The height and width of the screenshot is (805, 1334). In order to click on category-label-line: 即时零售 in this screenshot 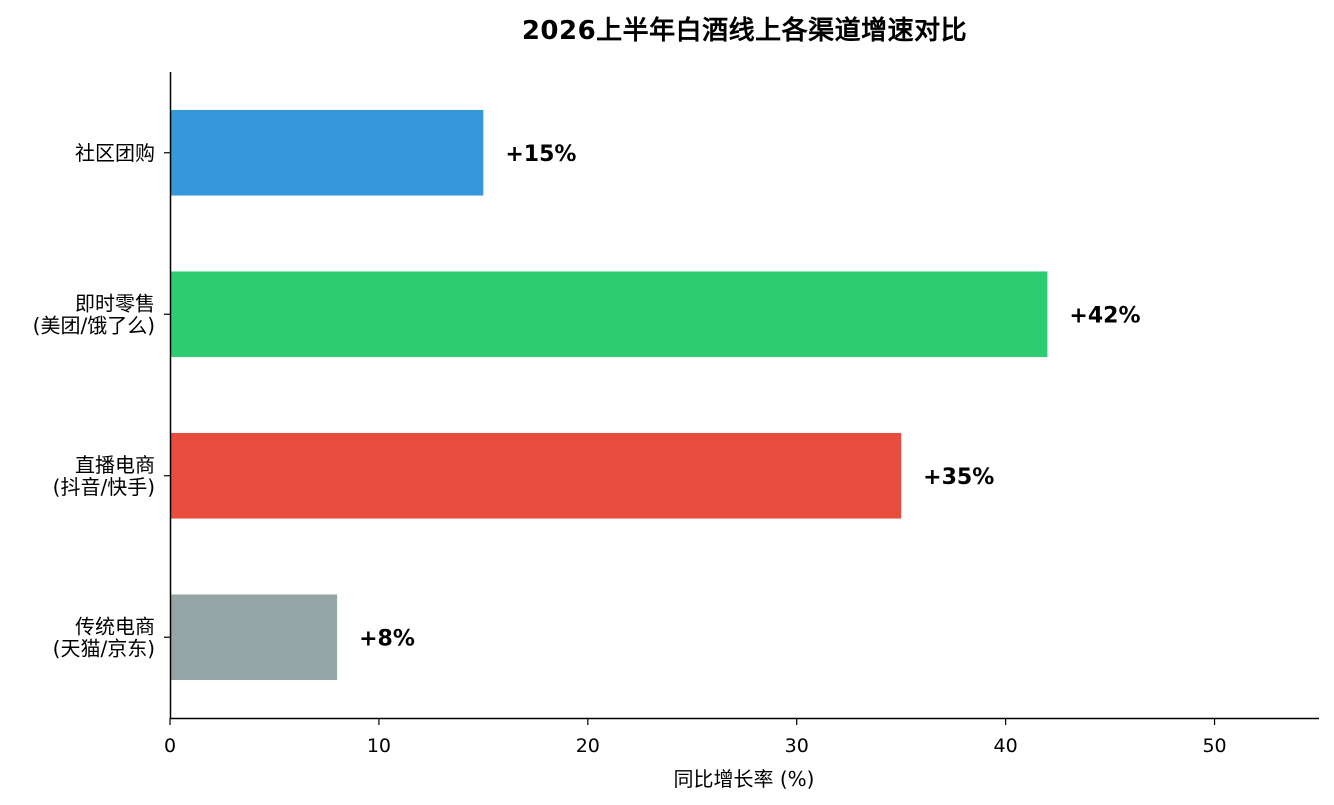, I will do `click(115, 303)`.